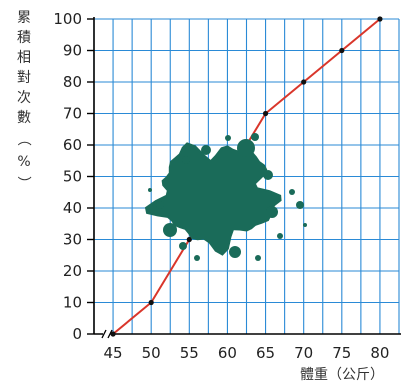  I want to click on y-tick-label: 100, so click(67, 19).